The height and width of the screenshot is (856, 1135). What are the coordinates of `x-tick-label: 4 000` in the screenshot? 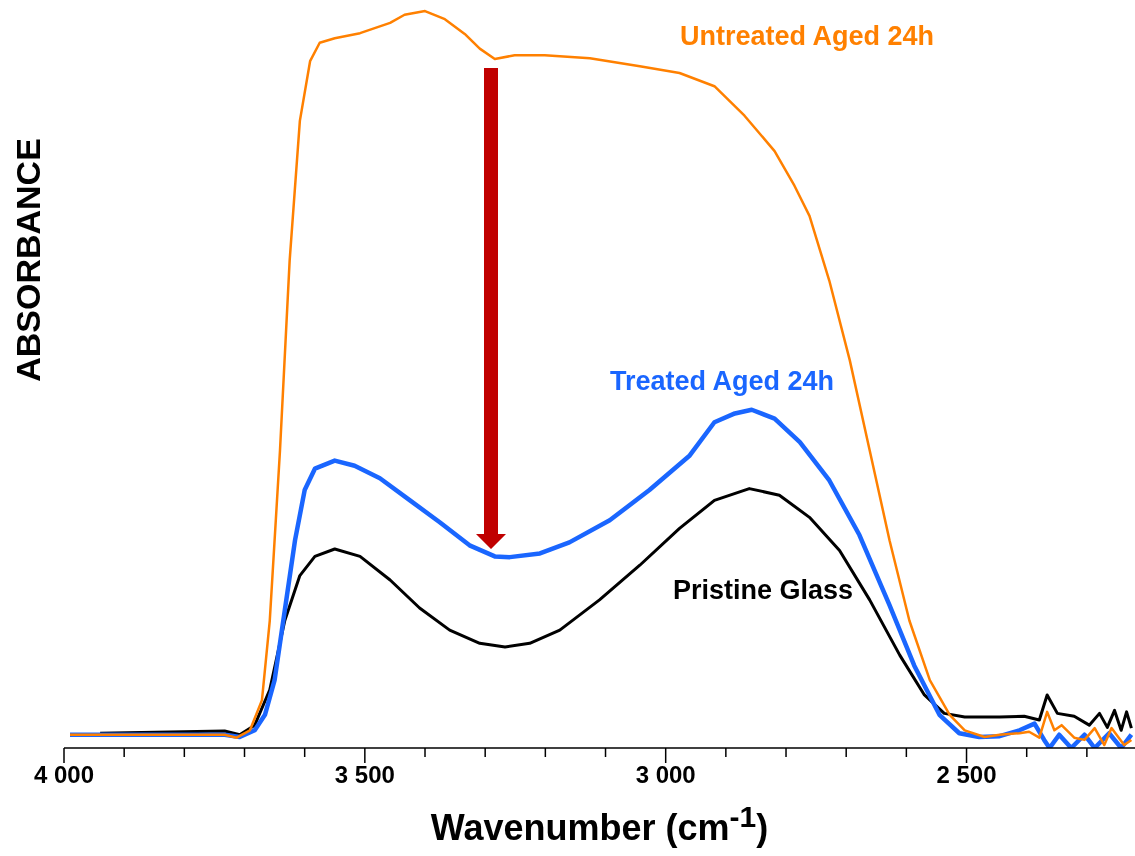 It's located at (64, 775).